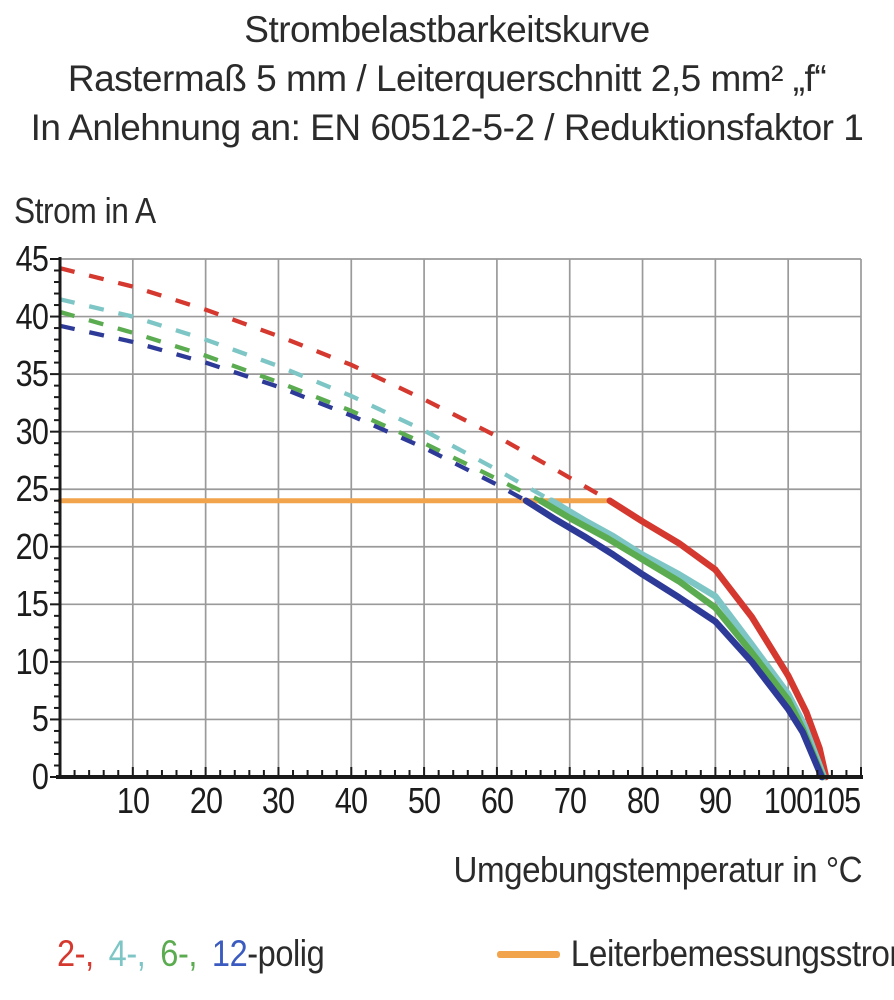 The image size is (894, 1000). I want to click on pole-legend: 2-, 4-, 6-, 12-polig, so click(191, 954).